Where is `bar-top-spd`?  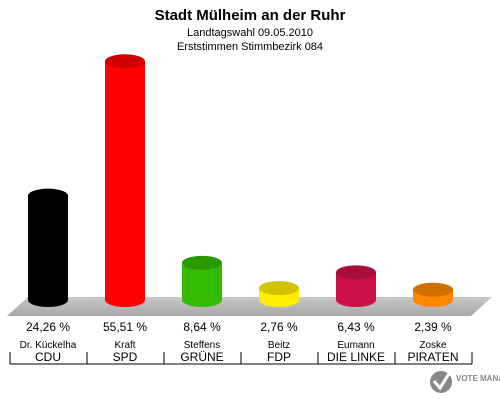 bar-top-spd is located at coordinates (125, 61).